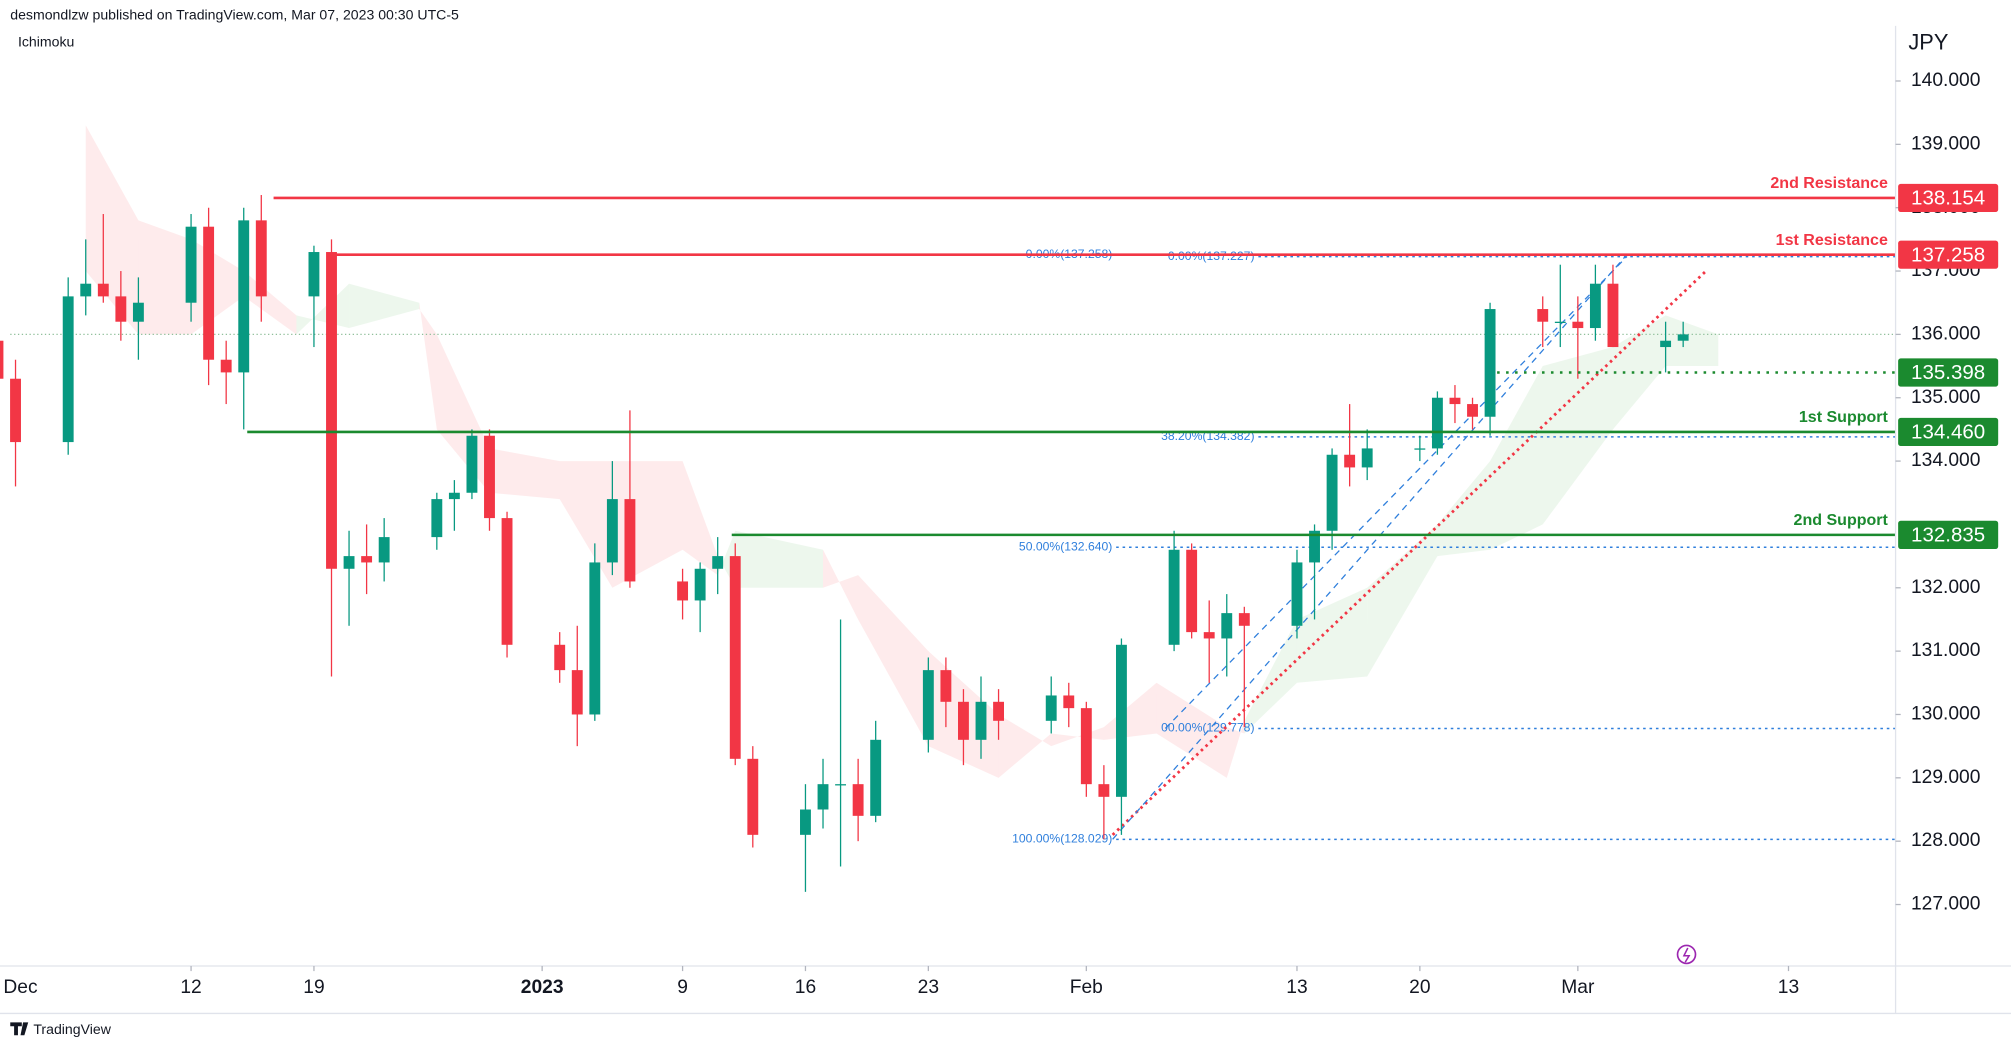  What do you see at coordinates (1928, 42) in the screenshot?
I see `currency: JPY` at bounding box center [1928, 42].